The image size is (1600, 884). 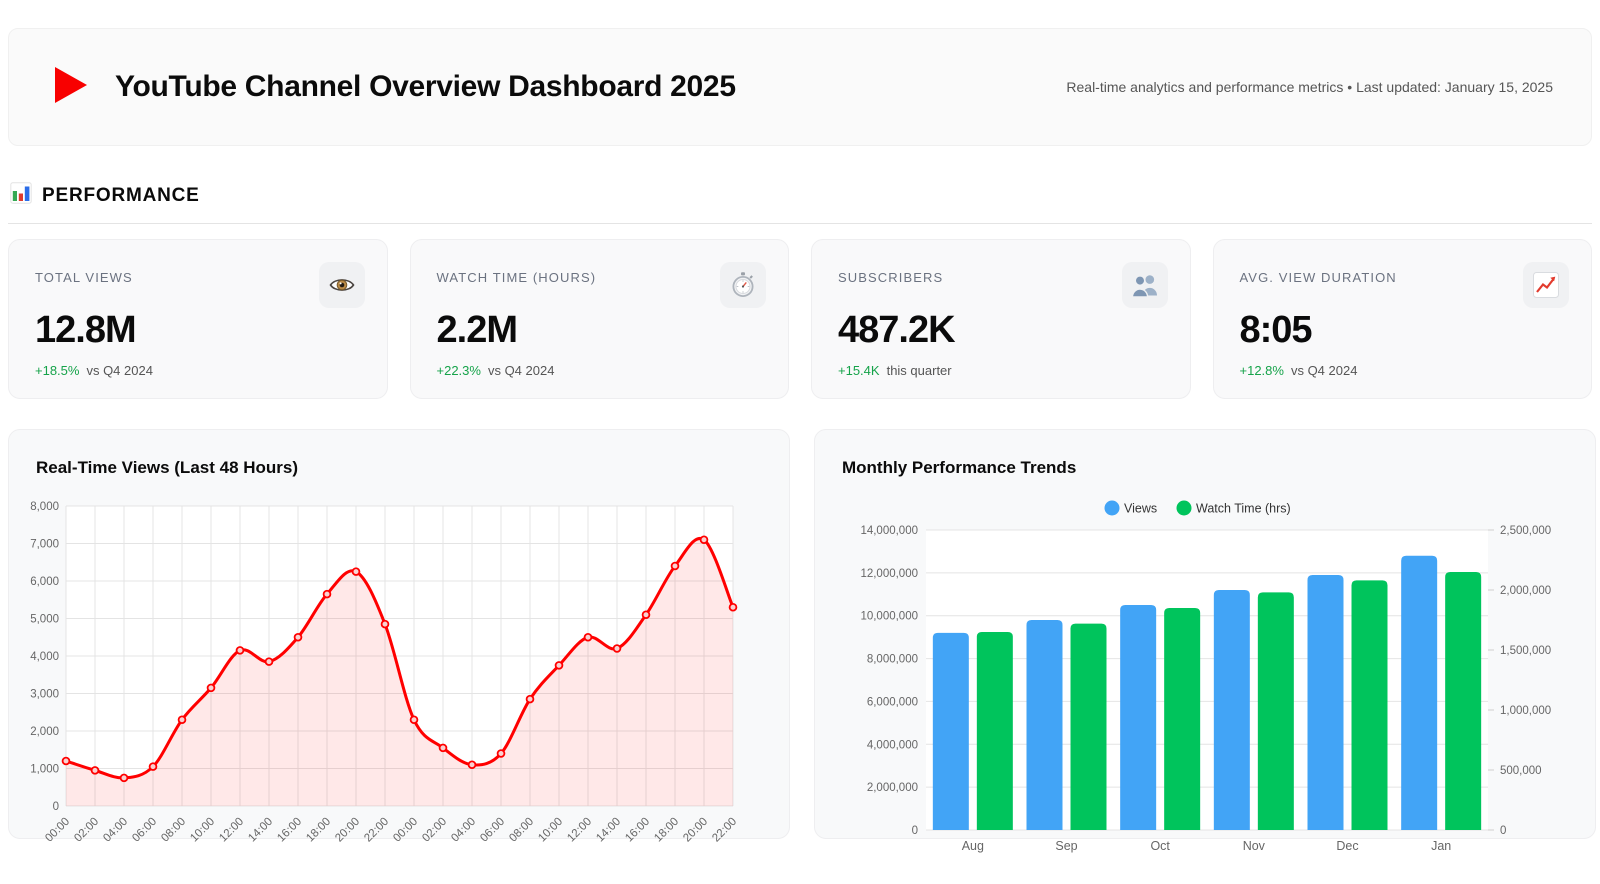 I want to click on legend-item-views: Views, so click(x=1131, y=508).